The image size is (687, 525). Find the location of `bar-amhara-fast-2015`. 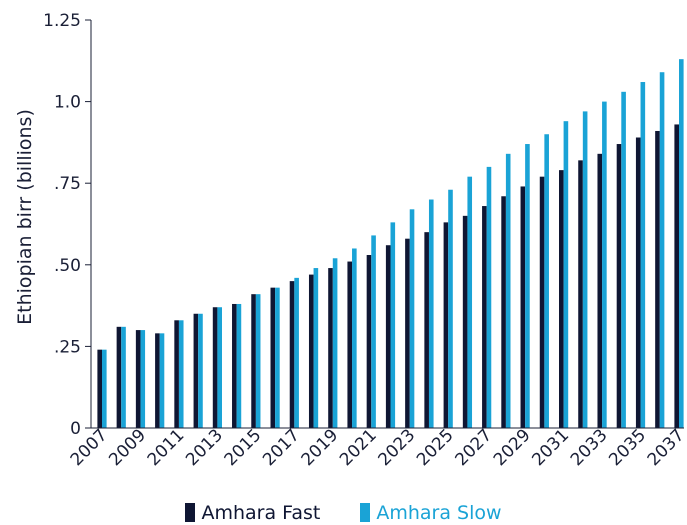

bar-amhara-fast-2015 is located at coordinates (253, 361).